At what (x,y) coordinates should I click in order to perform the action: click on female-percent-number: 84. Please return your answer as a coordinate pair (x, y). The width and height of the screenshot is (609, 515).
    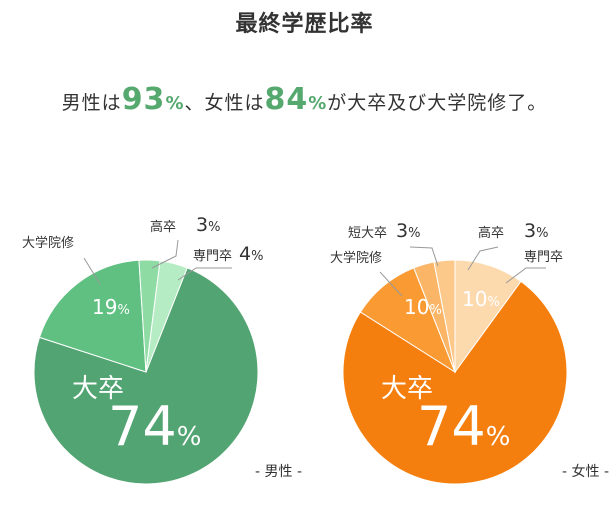
    Looking at the image, I should click on (286, 99).